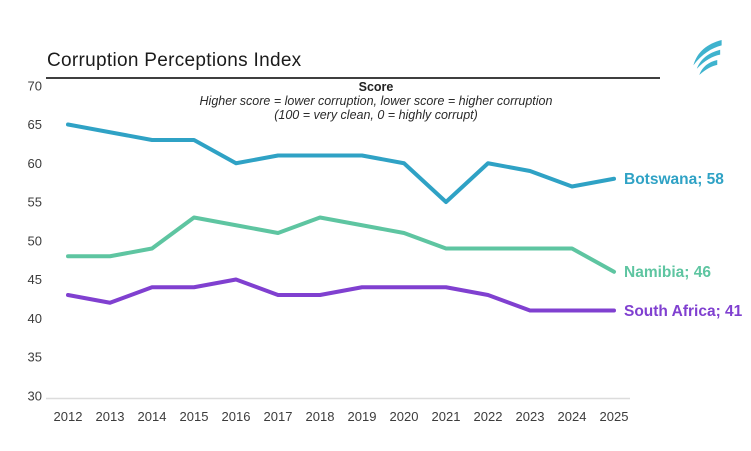 This screenshot has width=751, height=451. I want to click on x-tick-2012: 2012, so click(68, 416).